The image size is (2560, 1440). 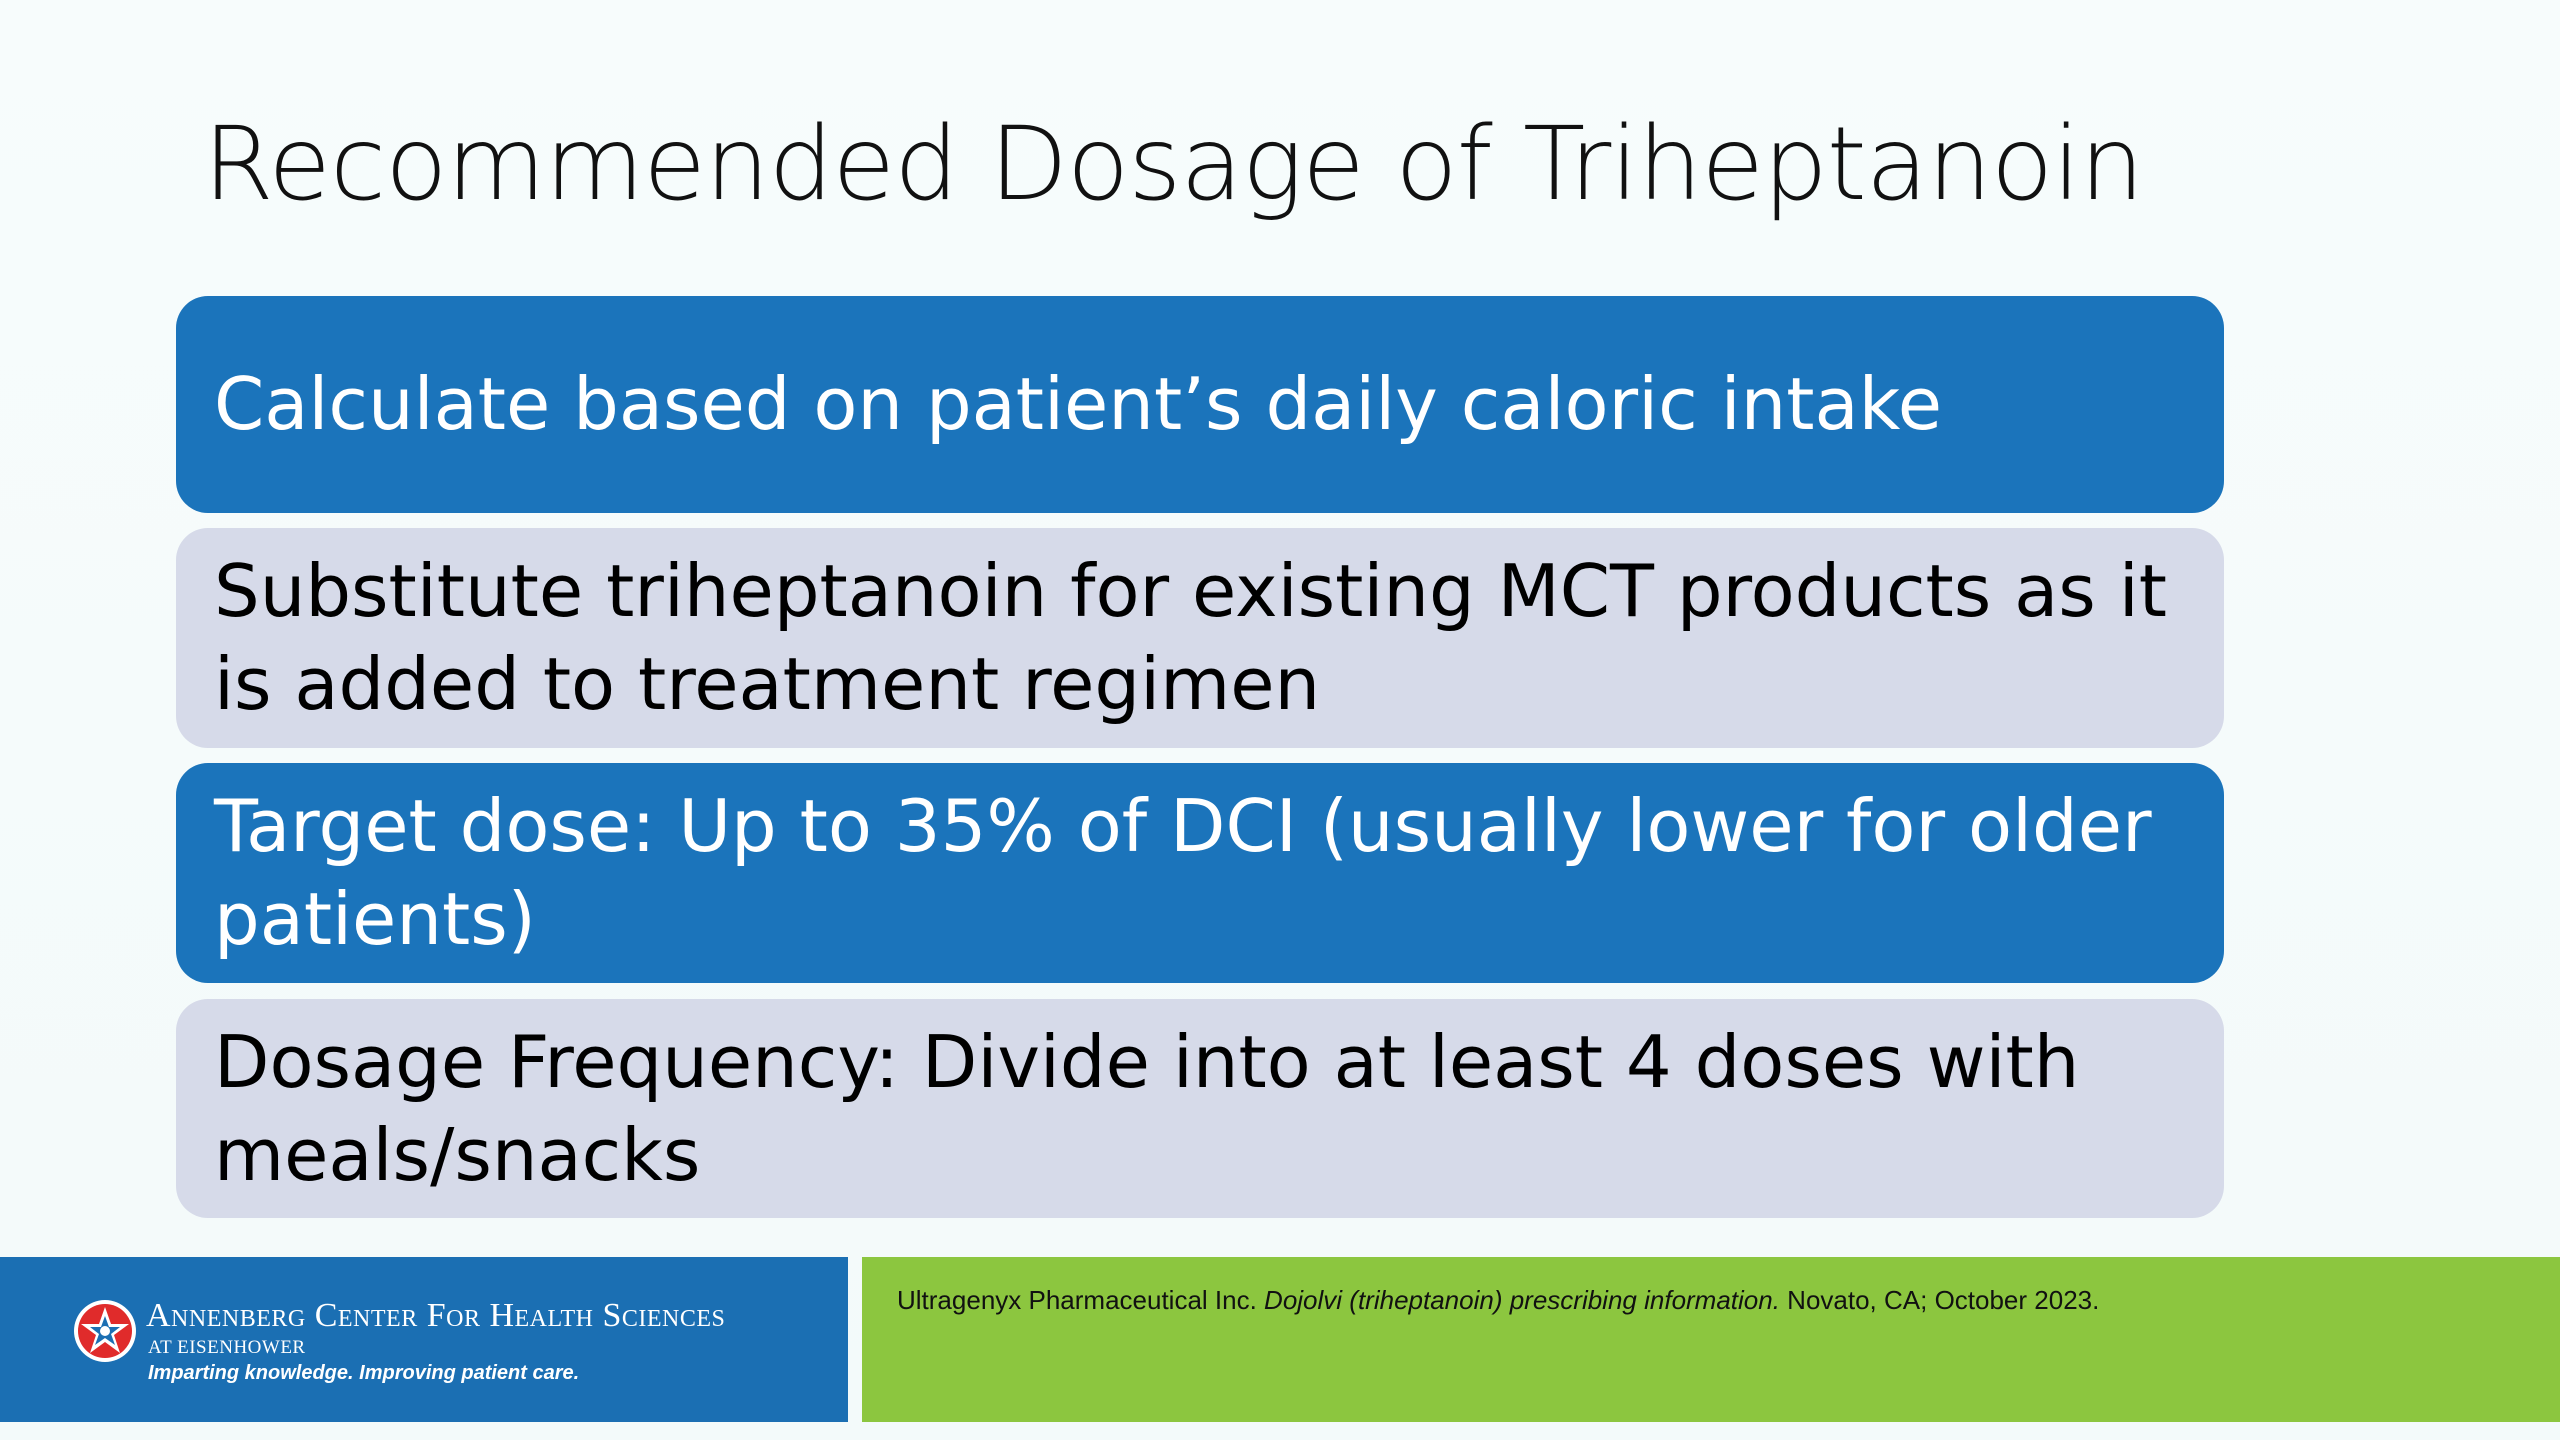 I want to click on footer-logo-panel, so click(x=424, y=1339).